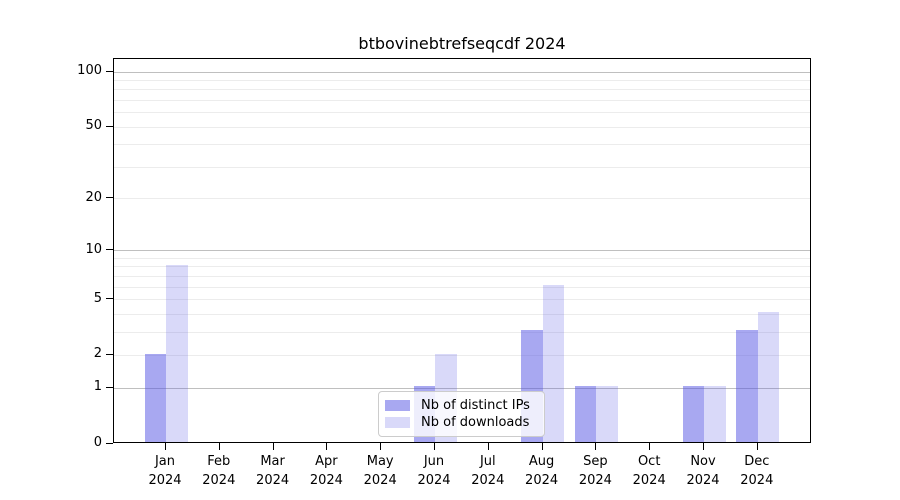  I want to click on legend-swatch-distinct-ips, so click(397, 405).